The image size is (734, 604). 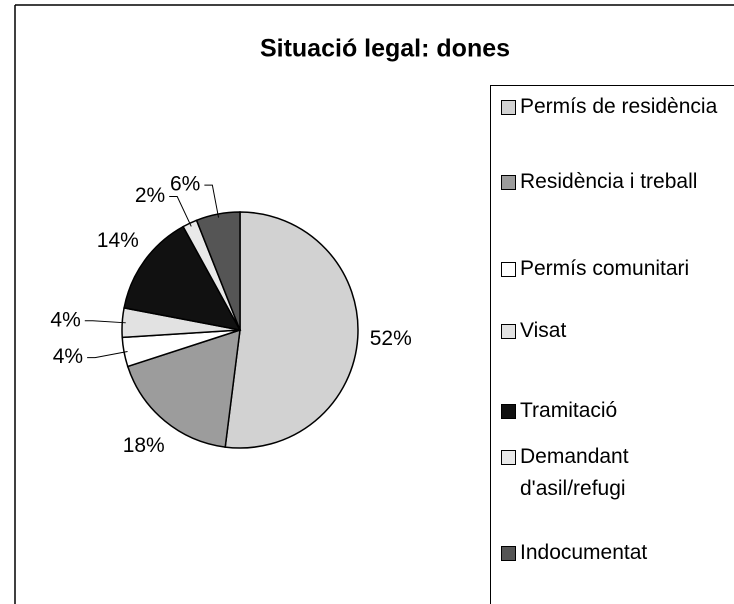 I want to click on legend-item: Demandant d'asil/refugi, so click(x=617, y=473).